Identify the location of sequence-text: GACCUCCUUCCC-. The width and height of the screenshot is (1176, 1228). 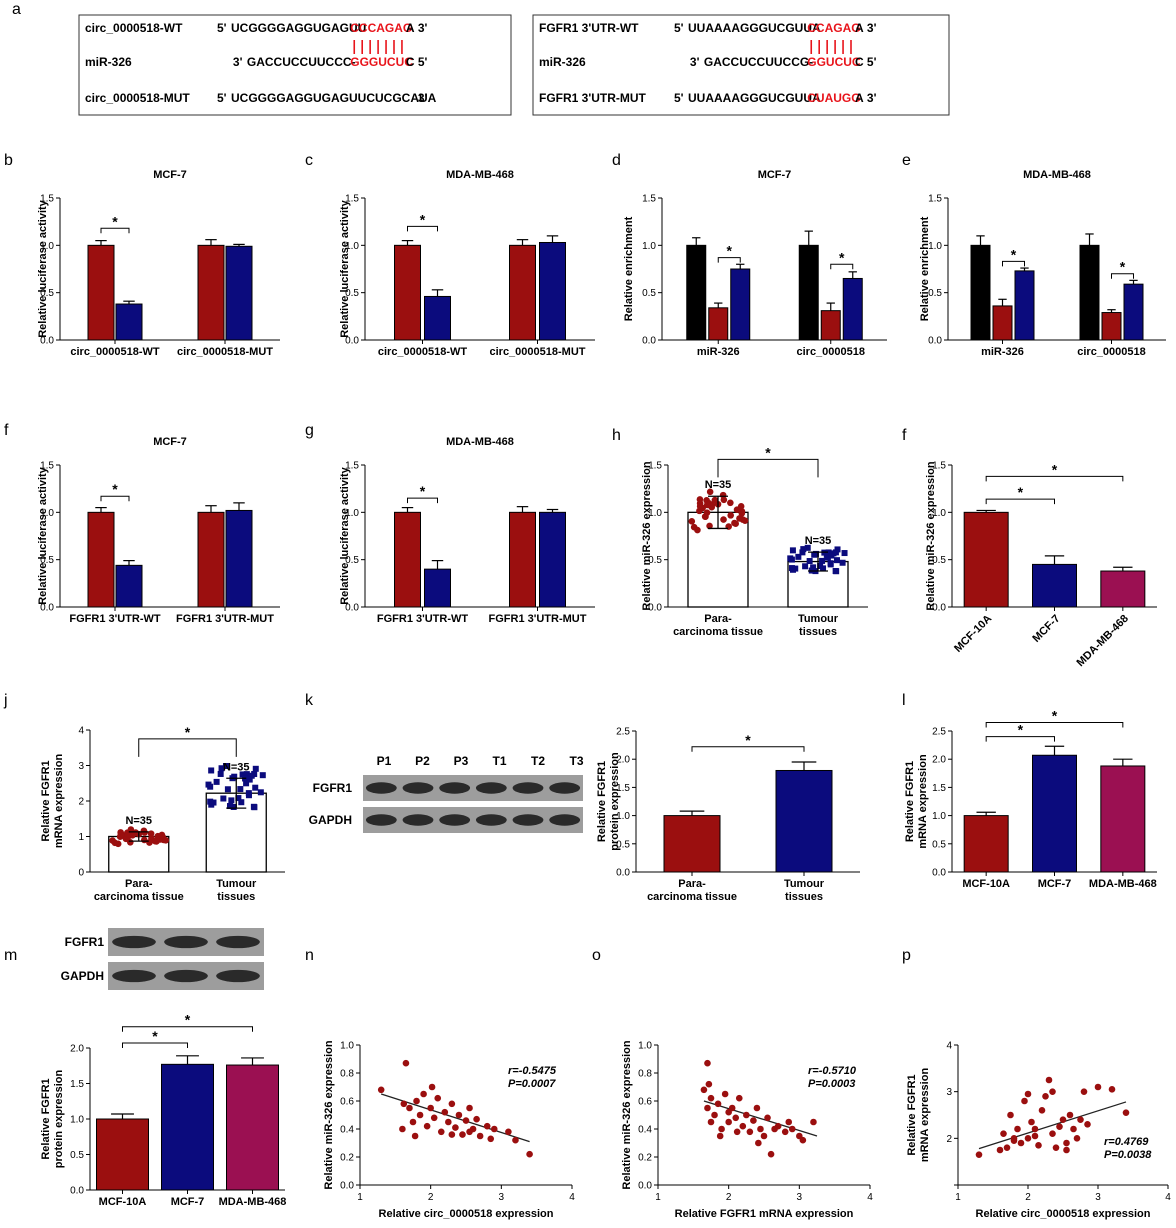
(301, 62).